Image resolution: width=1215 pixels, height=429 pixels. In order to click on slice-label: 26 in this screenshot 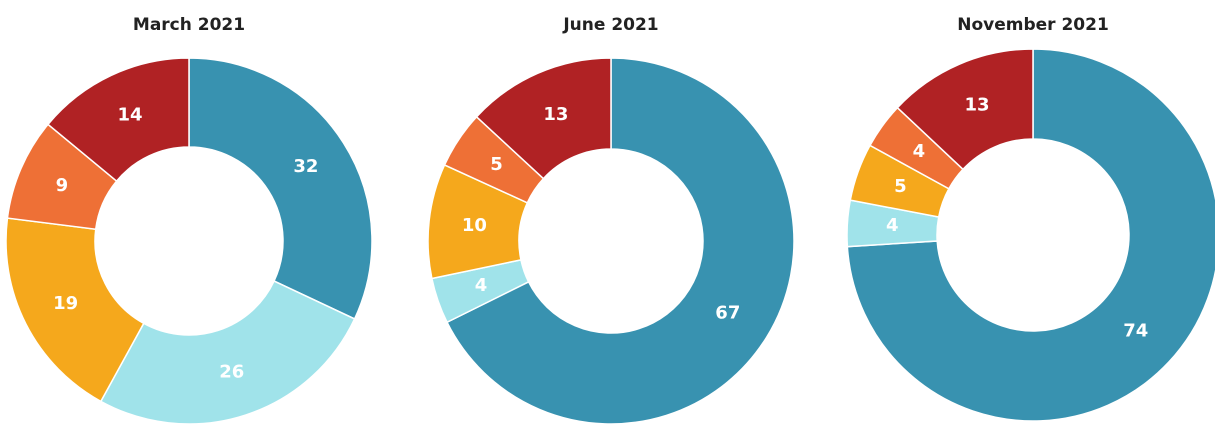, I will do `click(231, 372)`.